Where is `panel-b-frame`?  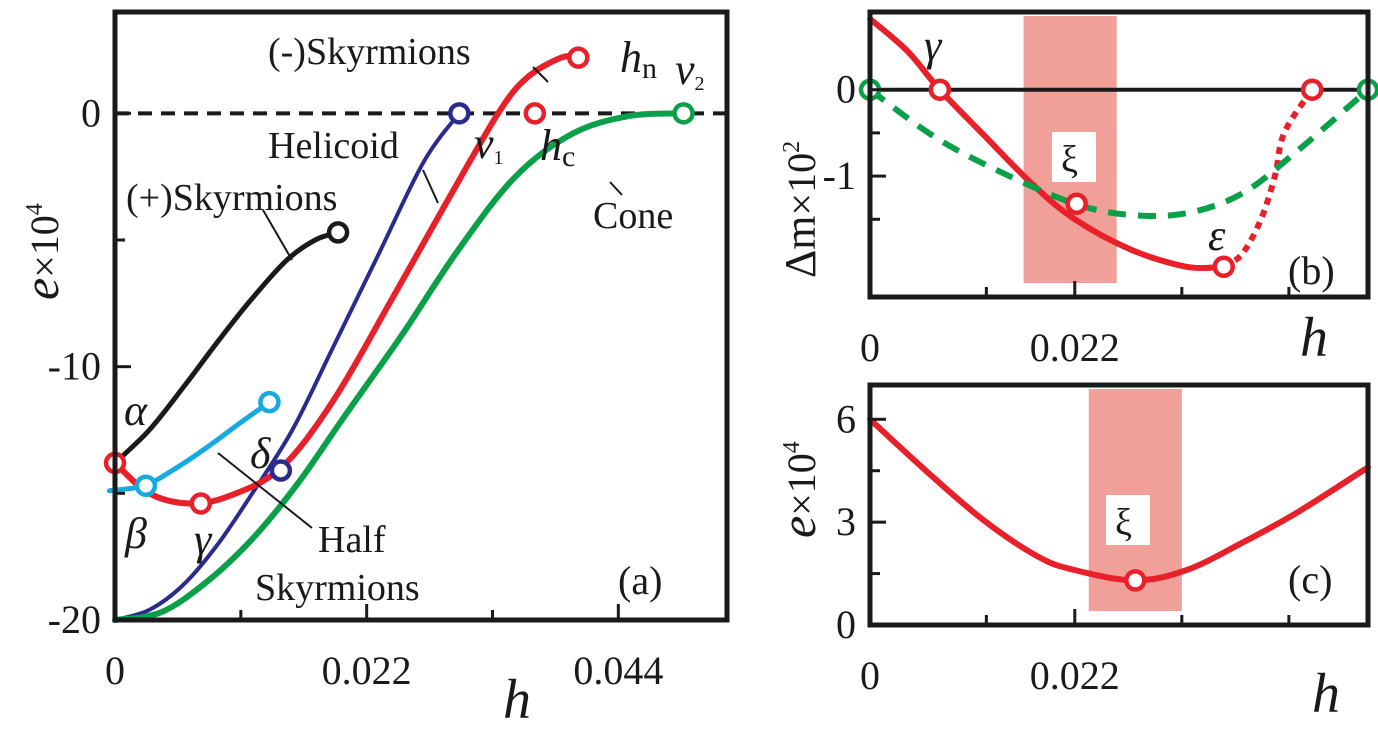 panel-b-frame is located at coordinates (1119, 154).